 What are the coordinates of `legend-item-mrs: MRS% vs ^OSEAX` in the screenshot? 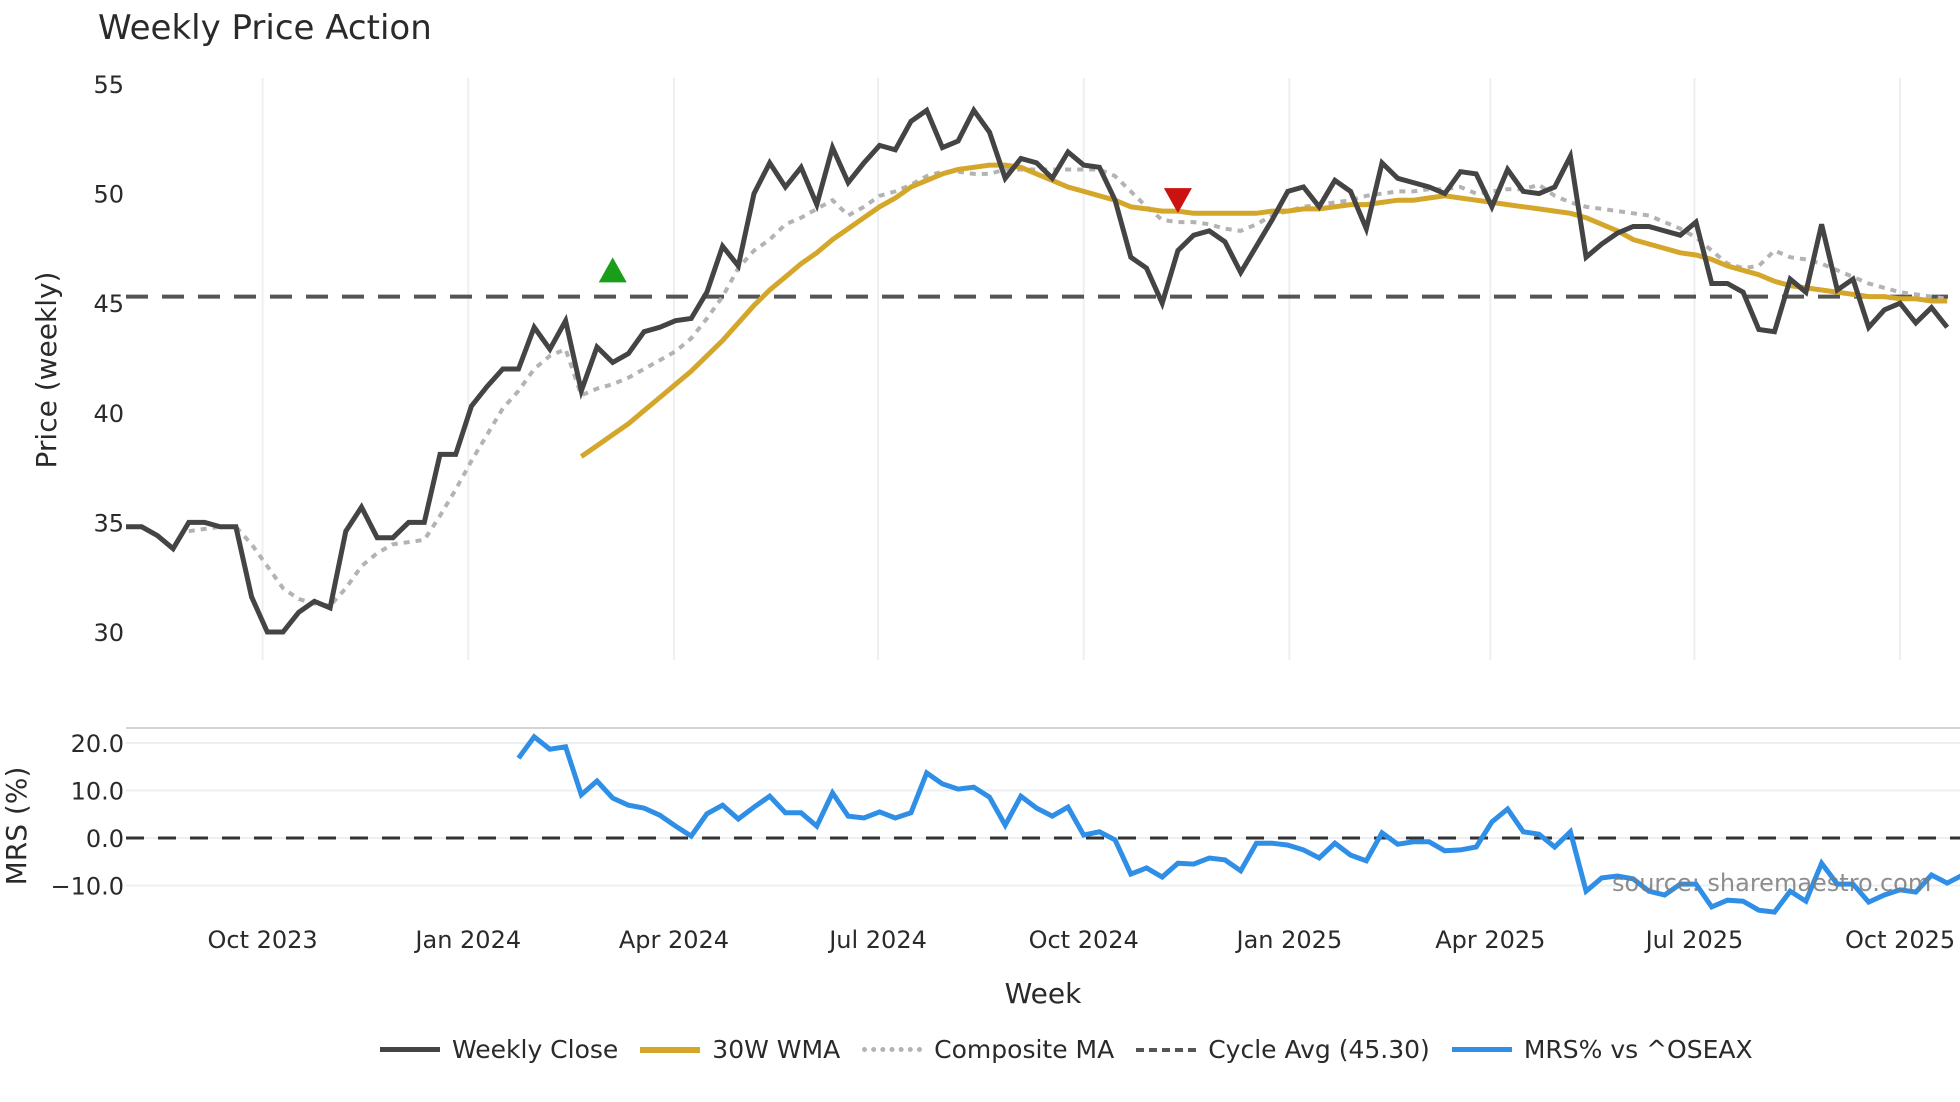 It's located at (1602, 1049).